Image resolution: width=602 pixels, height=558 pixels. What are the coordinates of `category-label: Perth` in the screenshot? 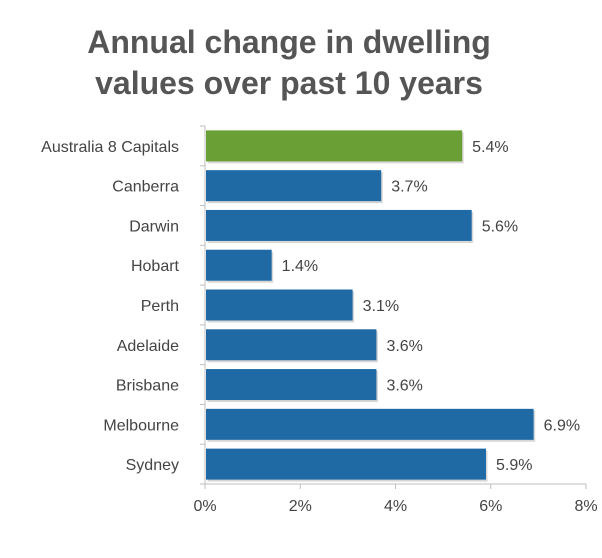 It's located at (160, 306).